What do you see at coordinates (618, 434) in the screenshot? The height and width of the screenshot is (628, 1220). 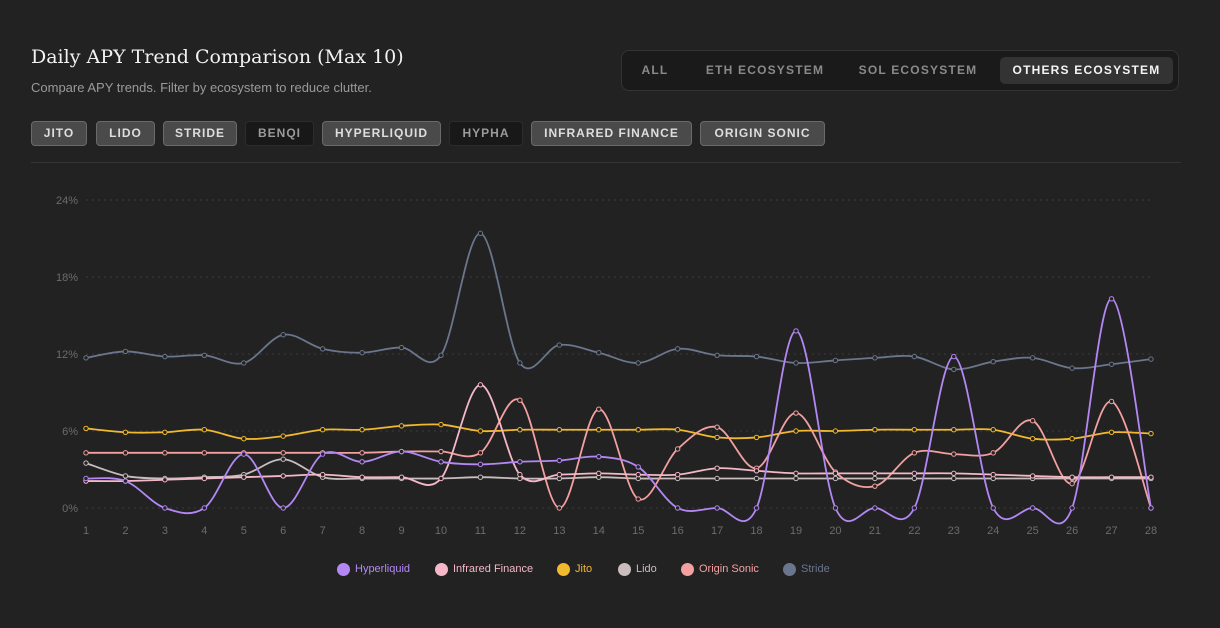 I see `series-line-infrared-finance` at bounding box center [618, 434].